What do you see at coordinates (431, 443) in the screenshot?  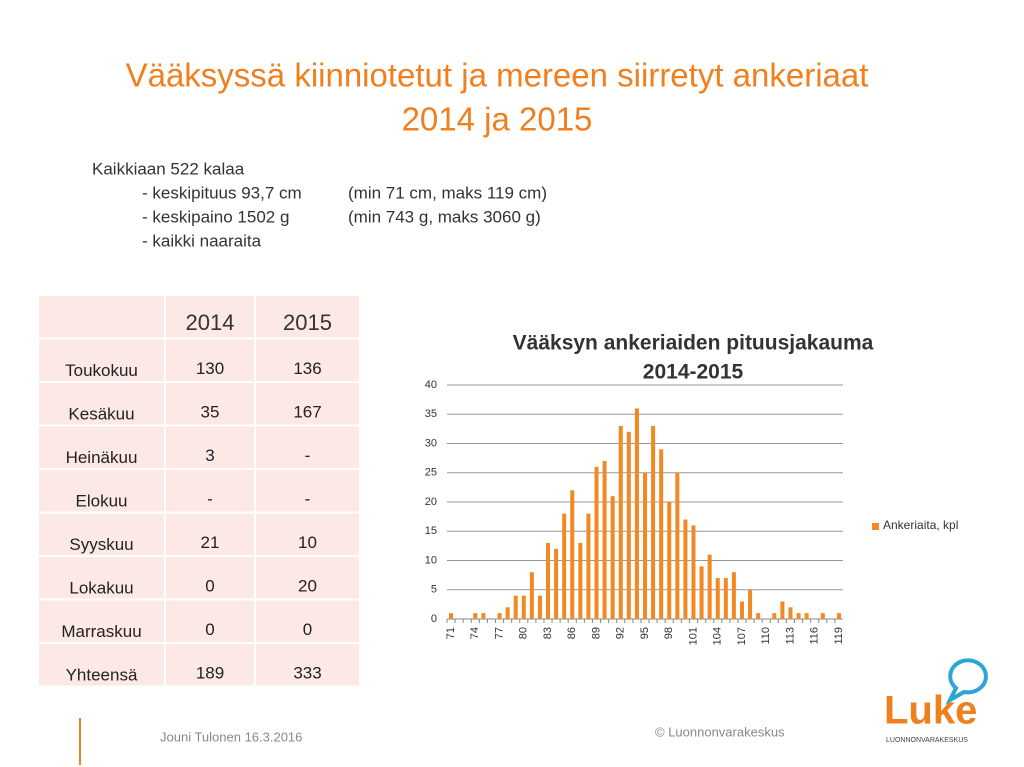 I see `y-tick-label: 30` at bounding box center [431, 443].